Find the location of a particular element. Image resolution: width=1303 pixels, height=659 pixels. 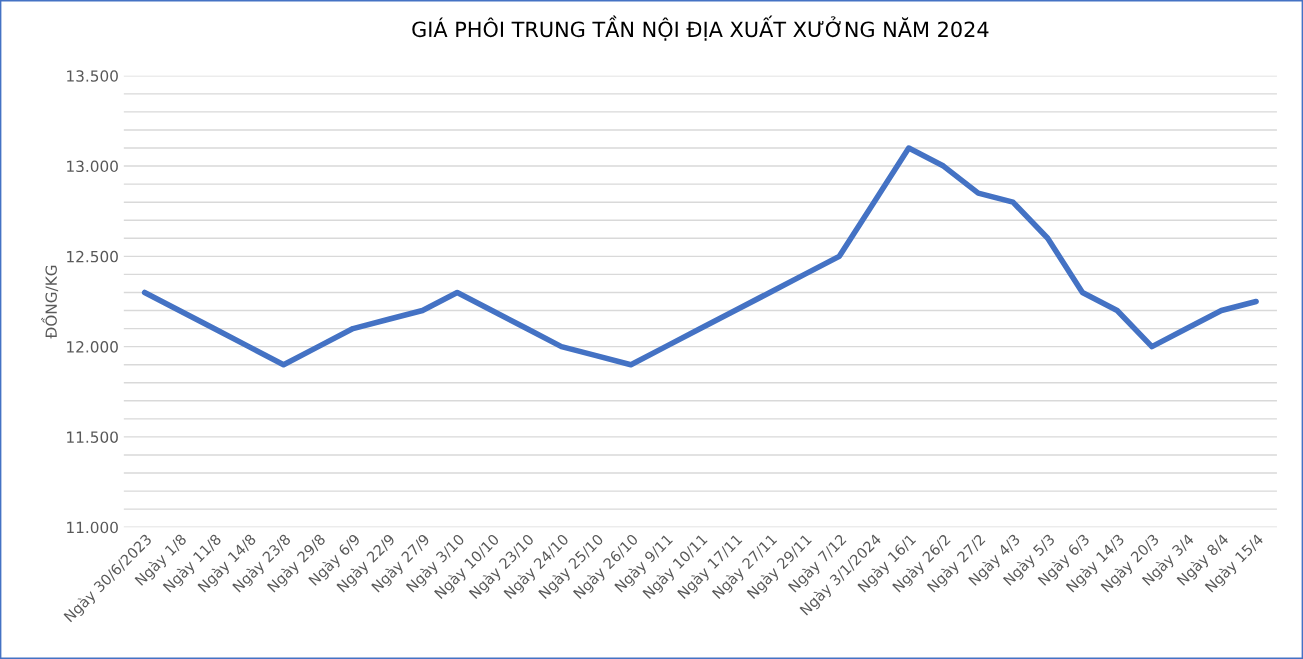

y-tick-label: 13.000 is located at coordinates (92, 166).